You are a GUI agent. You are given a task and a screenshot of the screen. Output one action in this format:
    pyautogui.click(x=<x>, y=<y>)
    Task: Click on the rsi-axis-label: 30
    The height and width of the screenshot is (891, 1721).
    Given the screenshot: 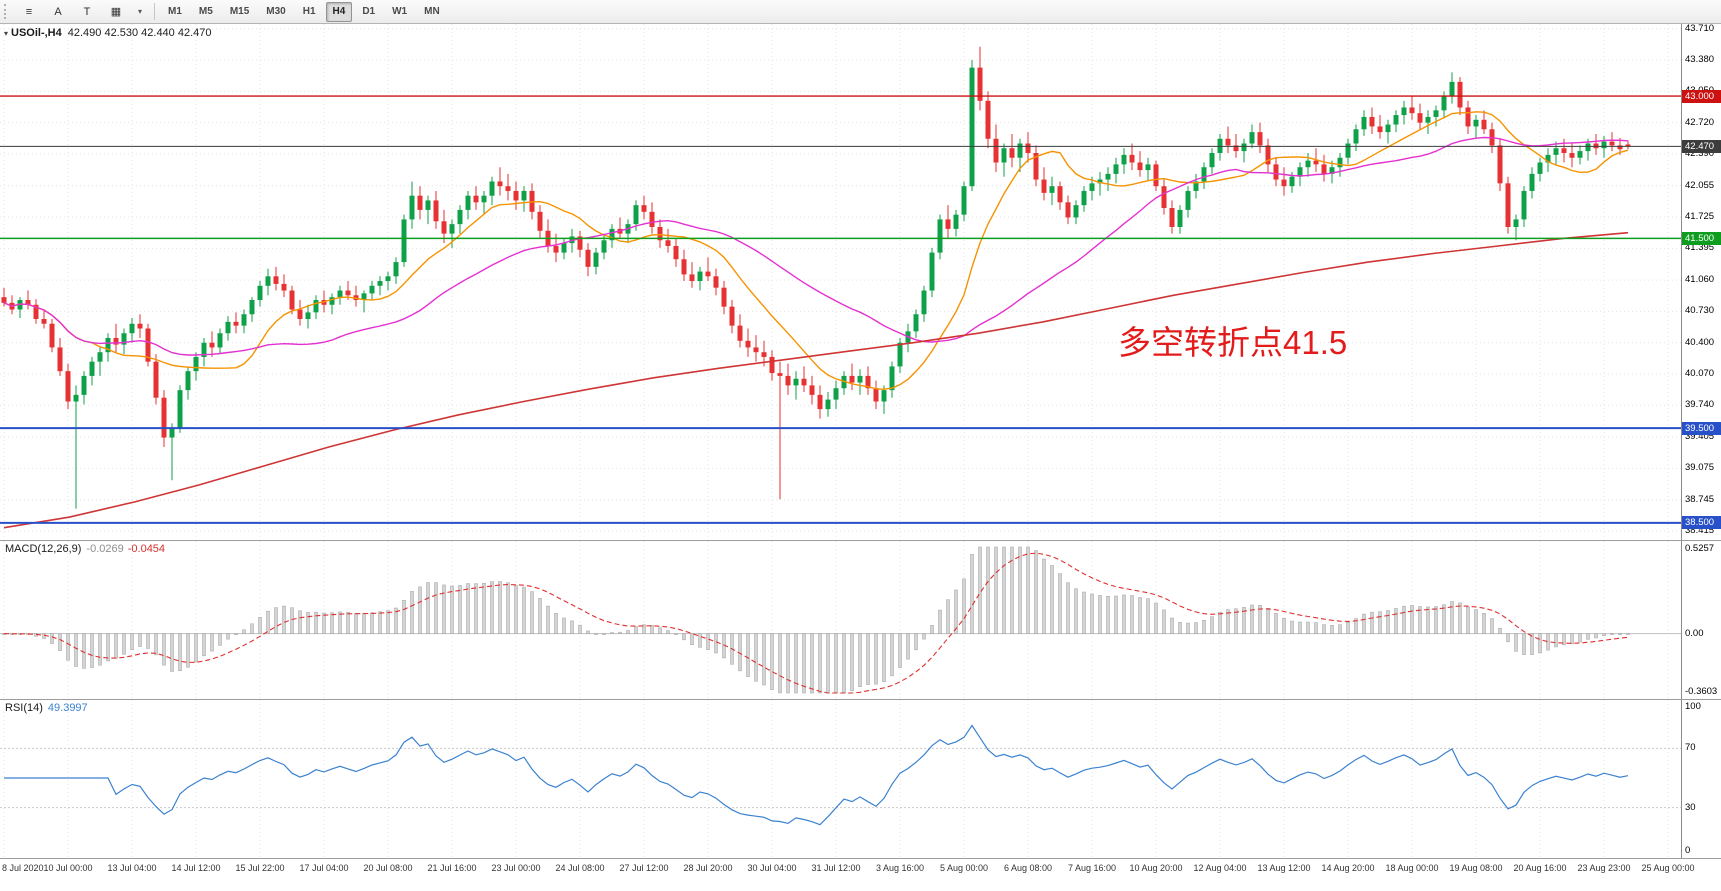 What is the action you would take?
    pyautogui.click(x=1690, y=807)
    